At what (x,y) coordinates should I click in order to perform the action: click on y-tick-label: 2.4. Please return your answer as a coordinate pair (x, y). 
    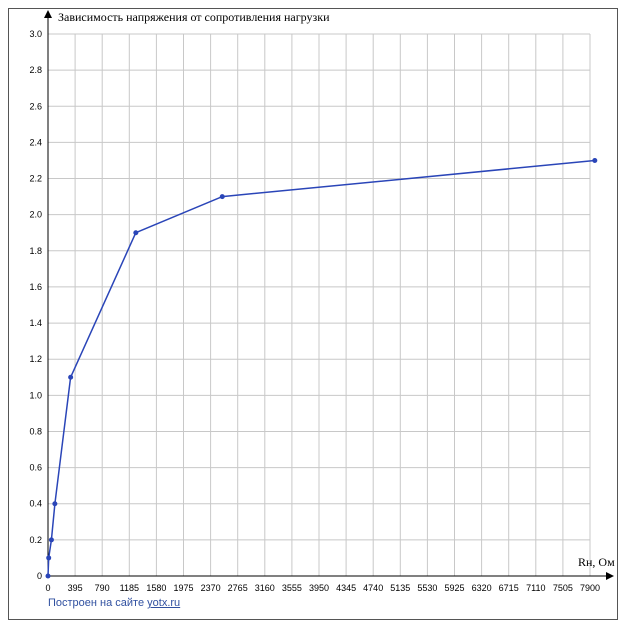
    Looking at the image, I should click on (35, 142).